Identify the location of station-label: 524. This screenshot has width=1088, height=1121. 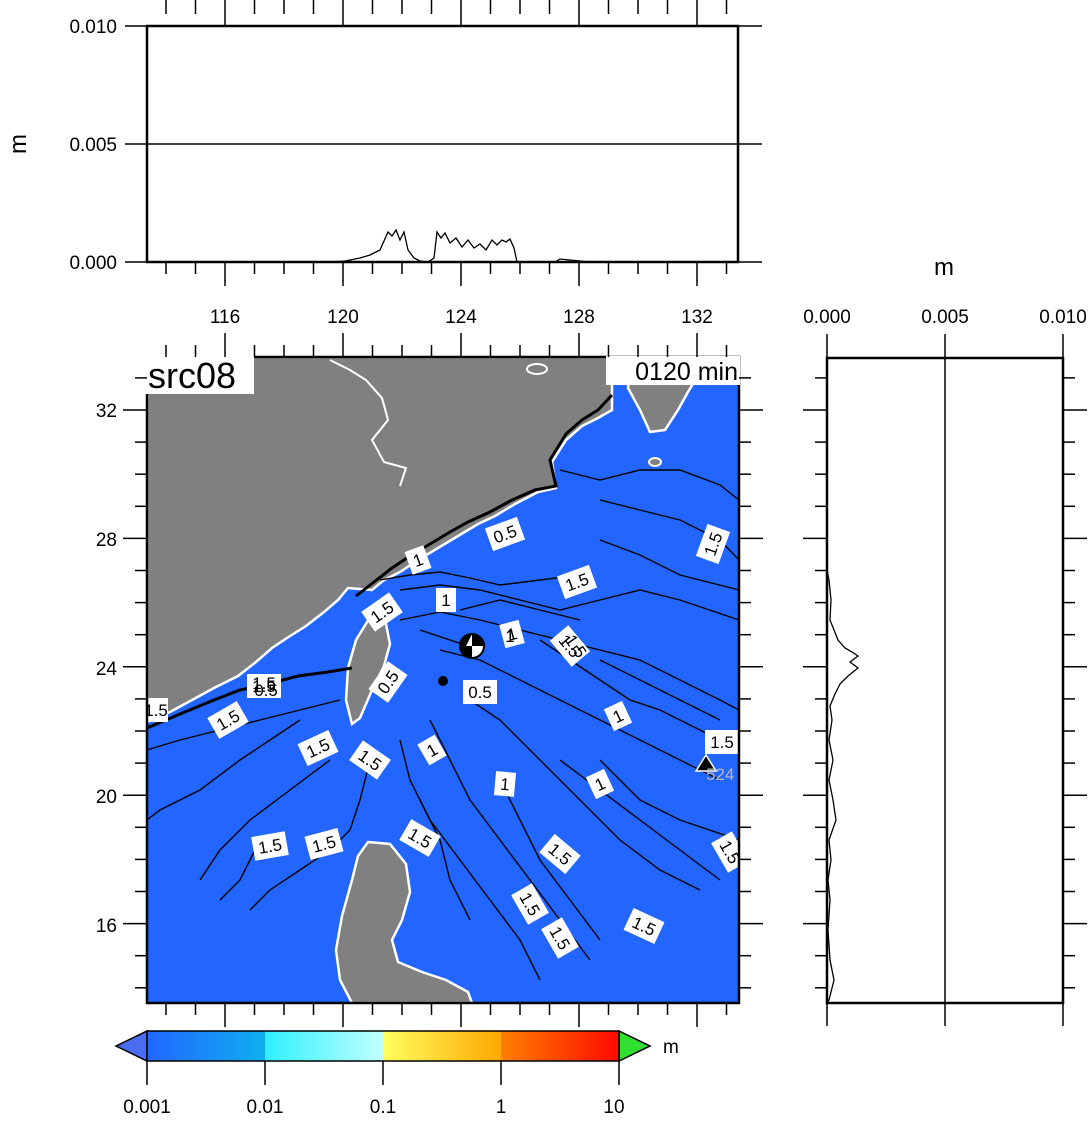
(720, 774).